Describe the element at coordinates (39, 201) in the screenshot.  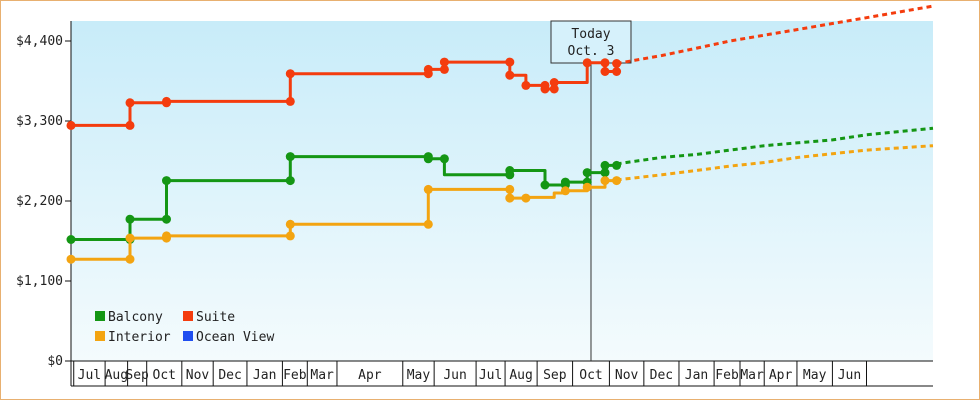
I see `y-tick-label: $2,200` at that location.